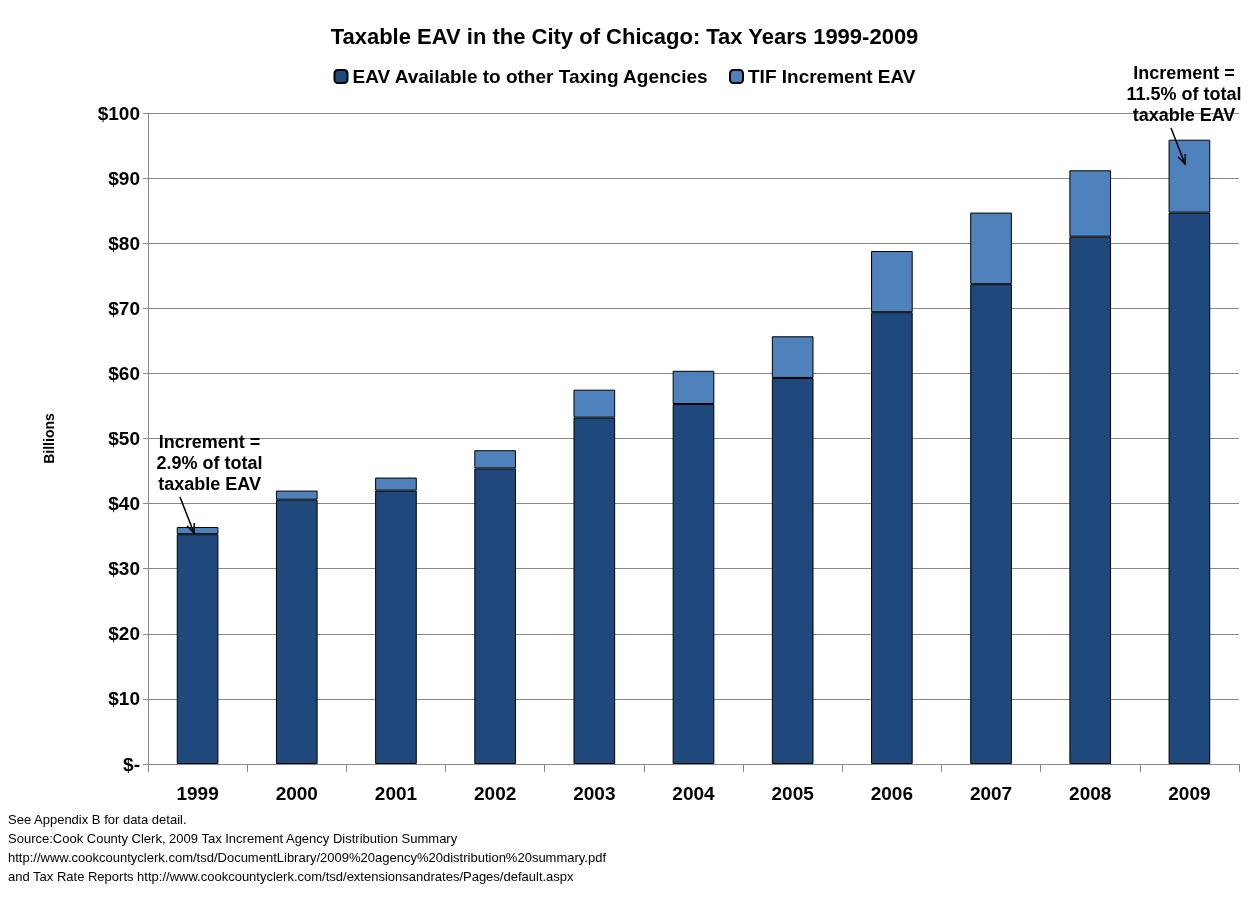 The width and height of the screenshot is (1249, 903). What do you see at coordinates (530, 76) in the screenshot?
I see `legend-label: EAV Available to other Taxing Agencies` at bounding box center [530, 76].